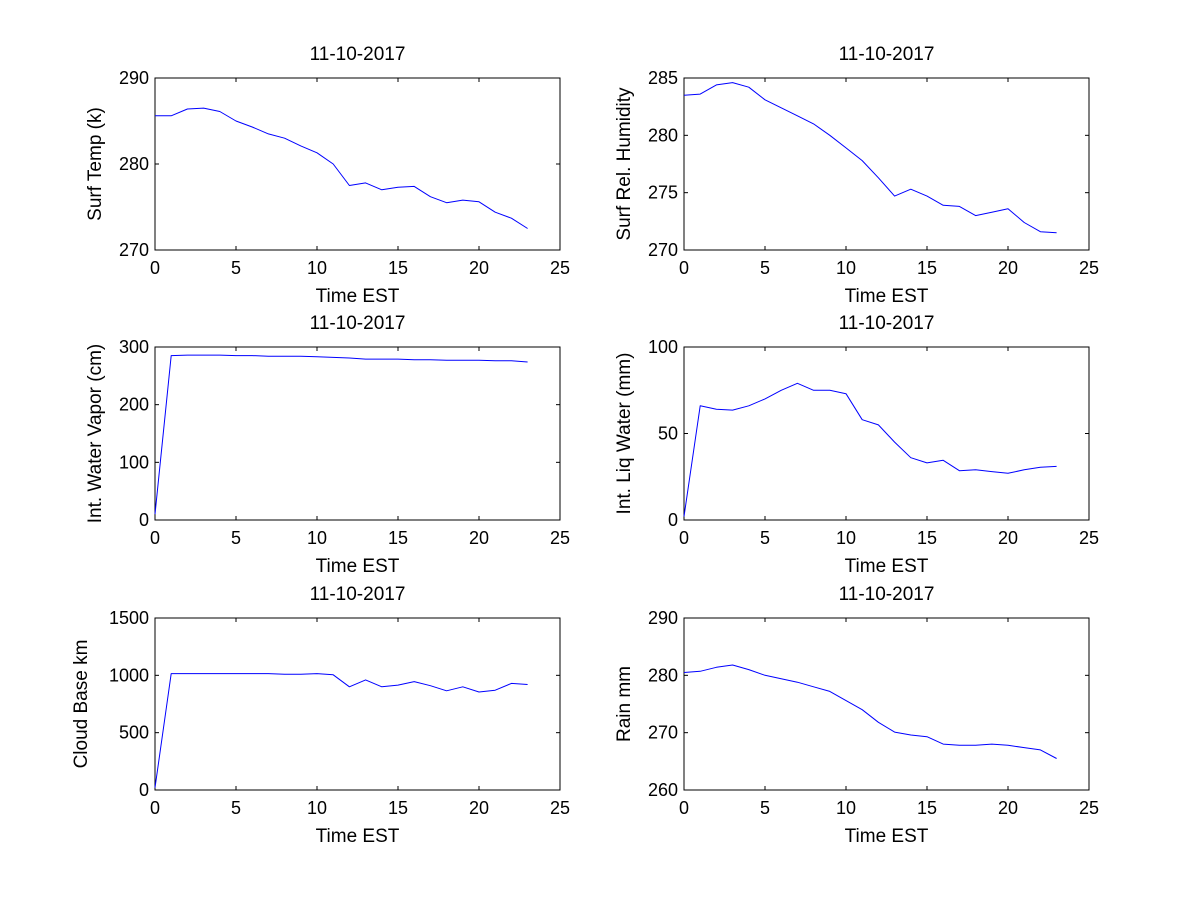  What do you see at coordinates (668, 434) in the screenshot?
I see `y-tick-label: 50` at bounding box center [668, 434].